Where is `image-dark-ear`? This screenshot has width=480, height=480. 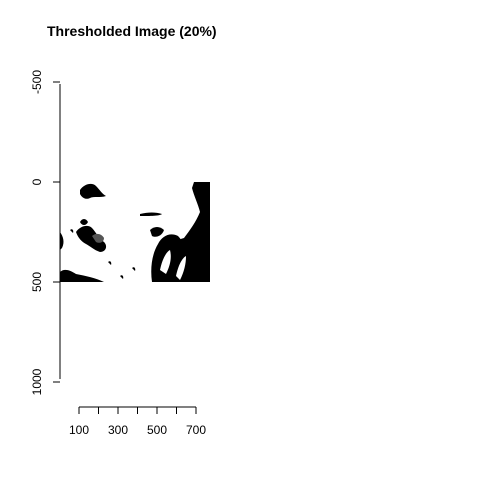 image-dark-ear is located at coordinates (157, 232).